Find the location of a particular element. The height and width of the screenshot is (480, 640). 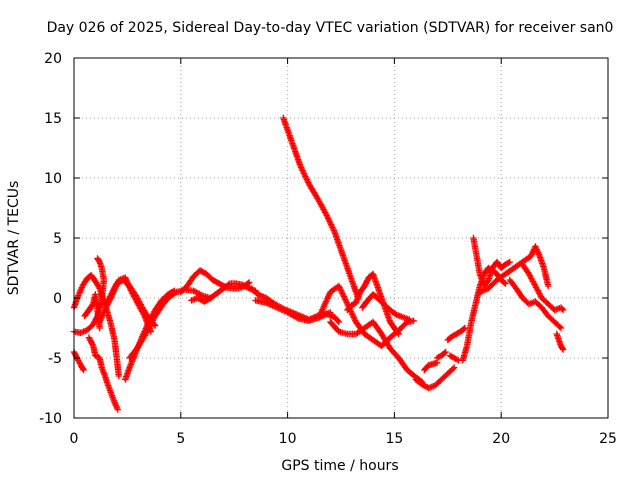

series-arc-aa is located at coordinates (535, 304).